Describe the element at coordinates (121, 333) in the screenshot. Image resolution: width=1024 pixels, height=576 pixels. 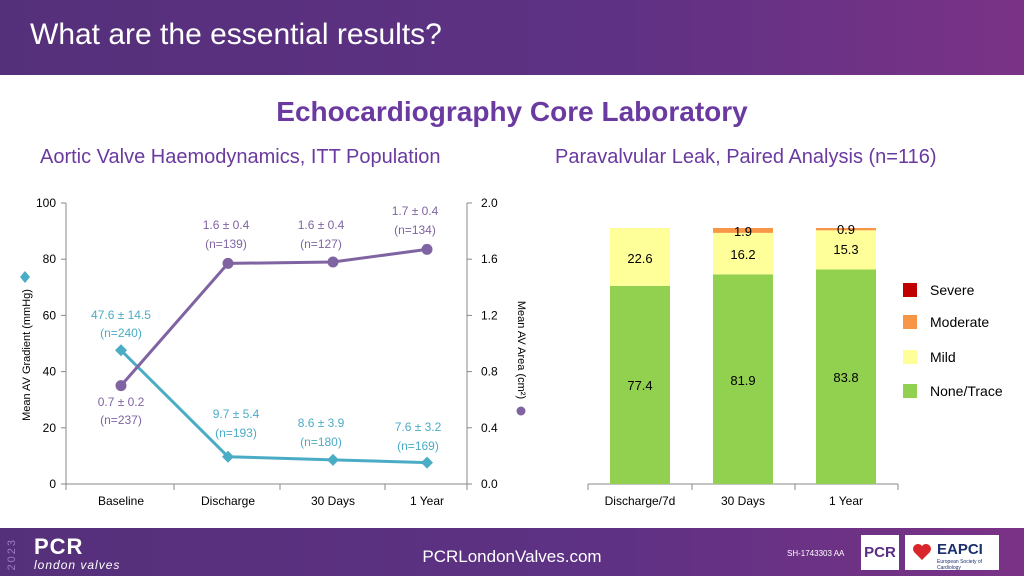
I see `gradient-sample-size-label: (n=240)` at that location.